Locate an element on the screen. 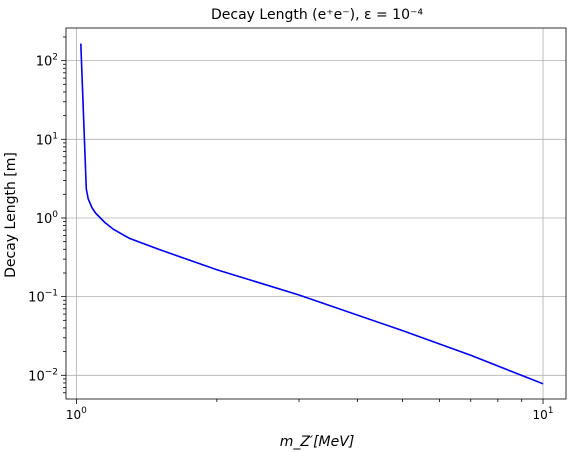 Image resolution: width=571 pixels, height=452 pixels. y-axis-label: Decay Length [m] is located at coordinates (11, 215).